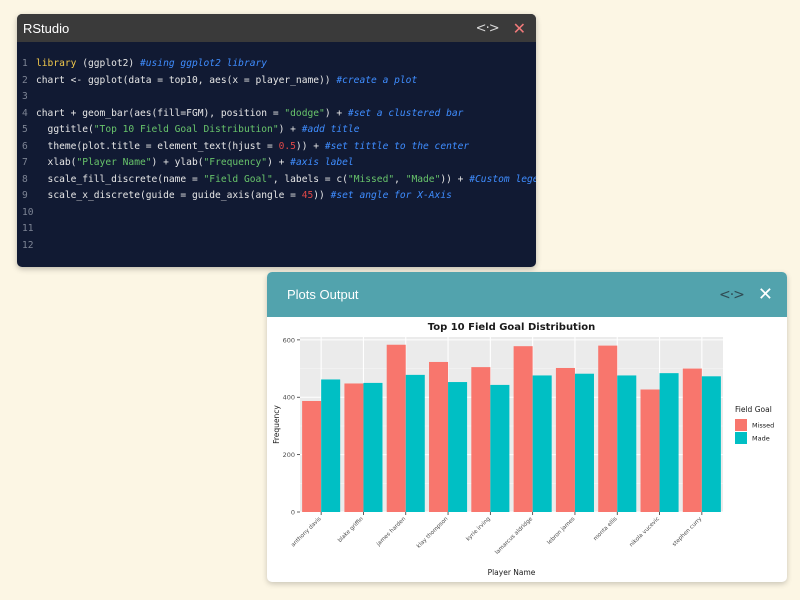 This screenshot has width=800, height=600. I want to click on line-number: 4, so click(25, 113).